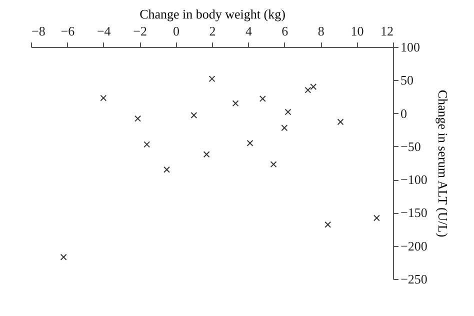 This screenshot has height=316, width=474. What do you see at coordinates (212, 31) in the screenshot?
I see `x-tick-label: 2` at bounding box center [212, 31].